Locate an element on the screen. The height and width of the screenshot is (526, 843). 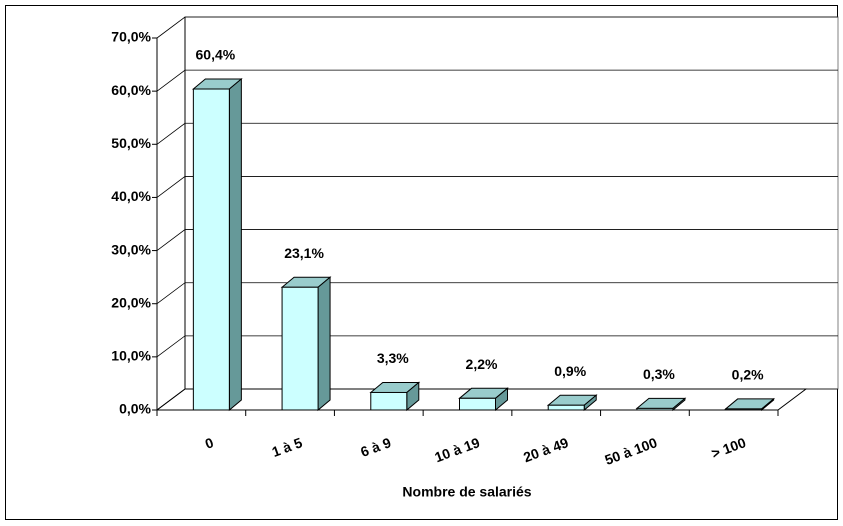
y-tick-label: 10,0% is located at coordinates (131, 356).